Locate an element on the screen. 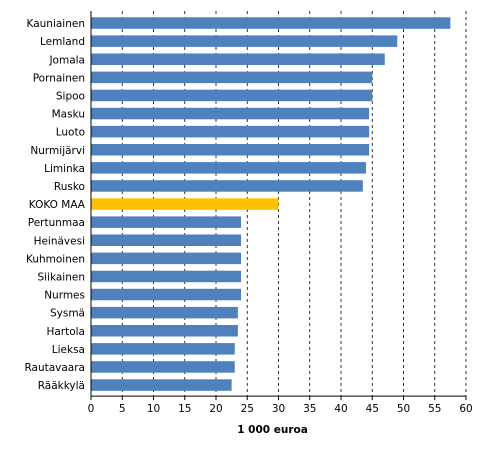 The image size is (498, 458). category-label: Jomala is located at coordinates (66, 60).